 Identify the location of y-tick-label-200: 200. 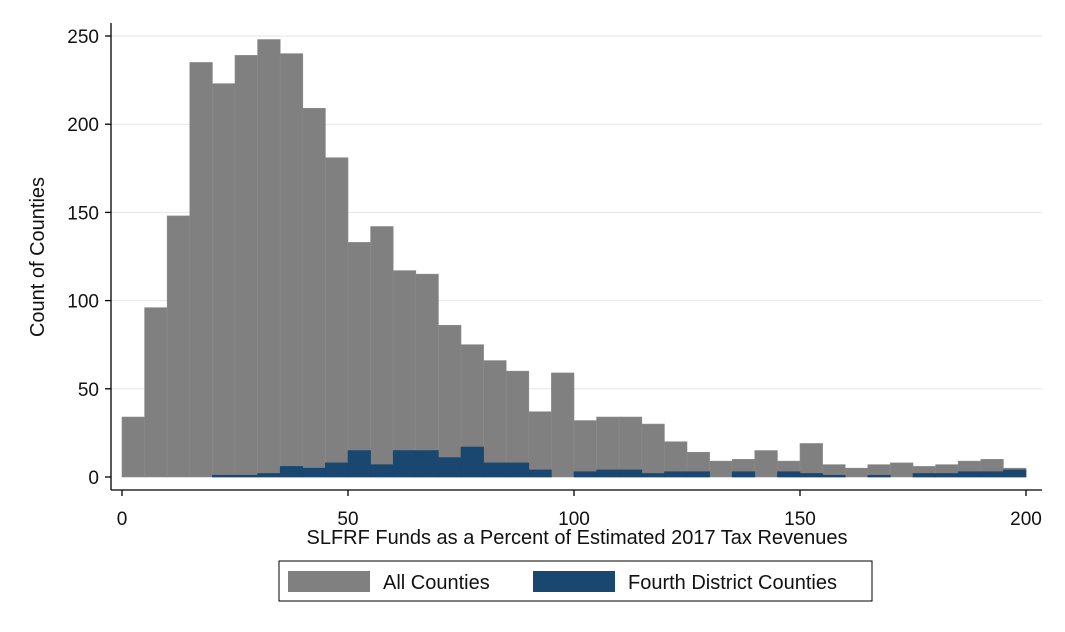
(83, 125).